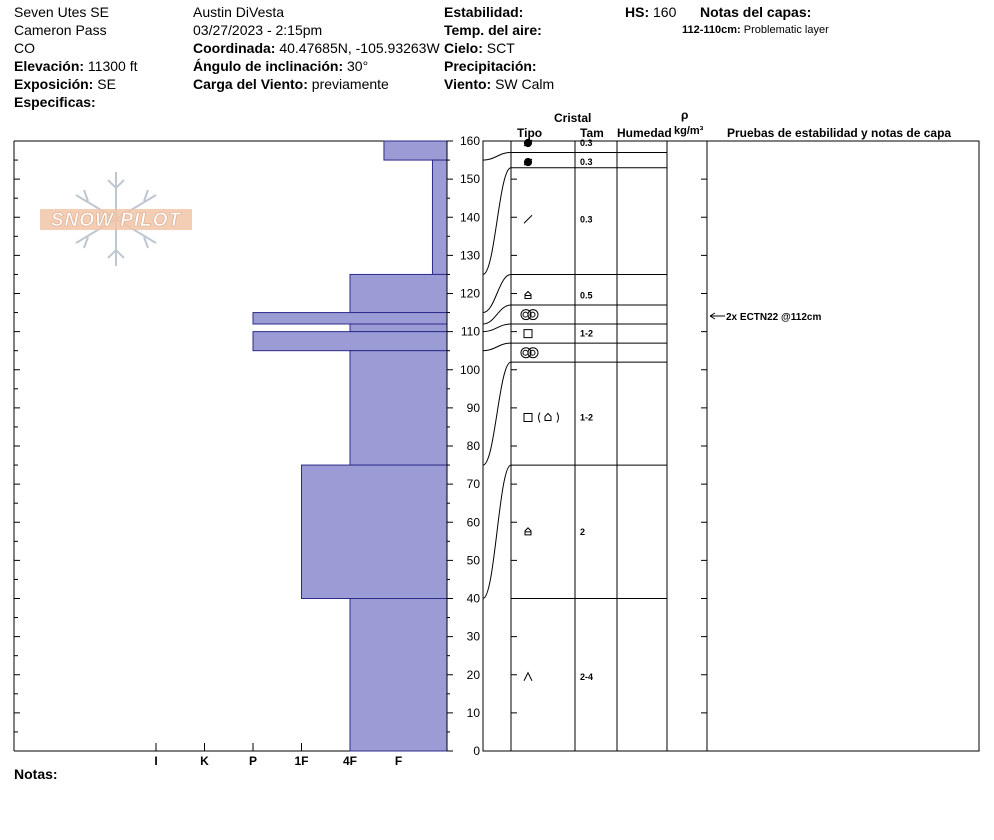 This screenshot has height=840, width=994. Describe the element at coordinates (112, 66) in the screenshot. I see `elevation-value: 11300 ft` at that location.